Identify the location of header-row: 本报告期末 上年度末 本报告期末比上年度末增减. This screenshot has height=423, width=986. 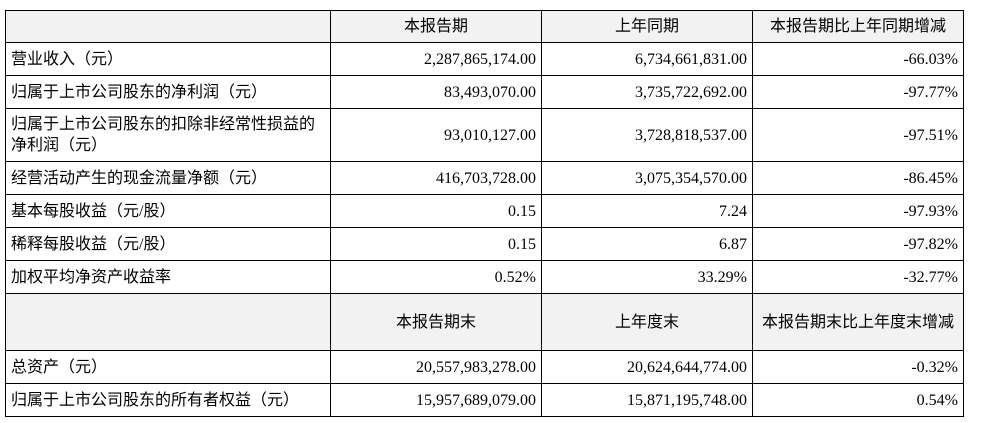
(484, 322).